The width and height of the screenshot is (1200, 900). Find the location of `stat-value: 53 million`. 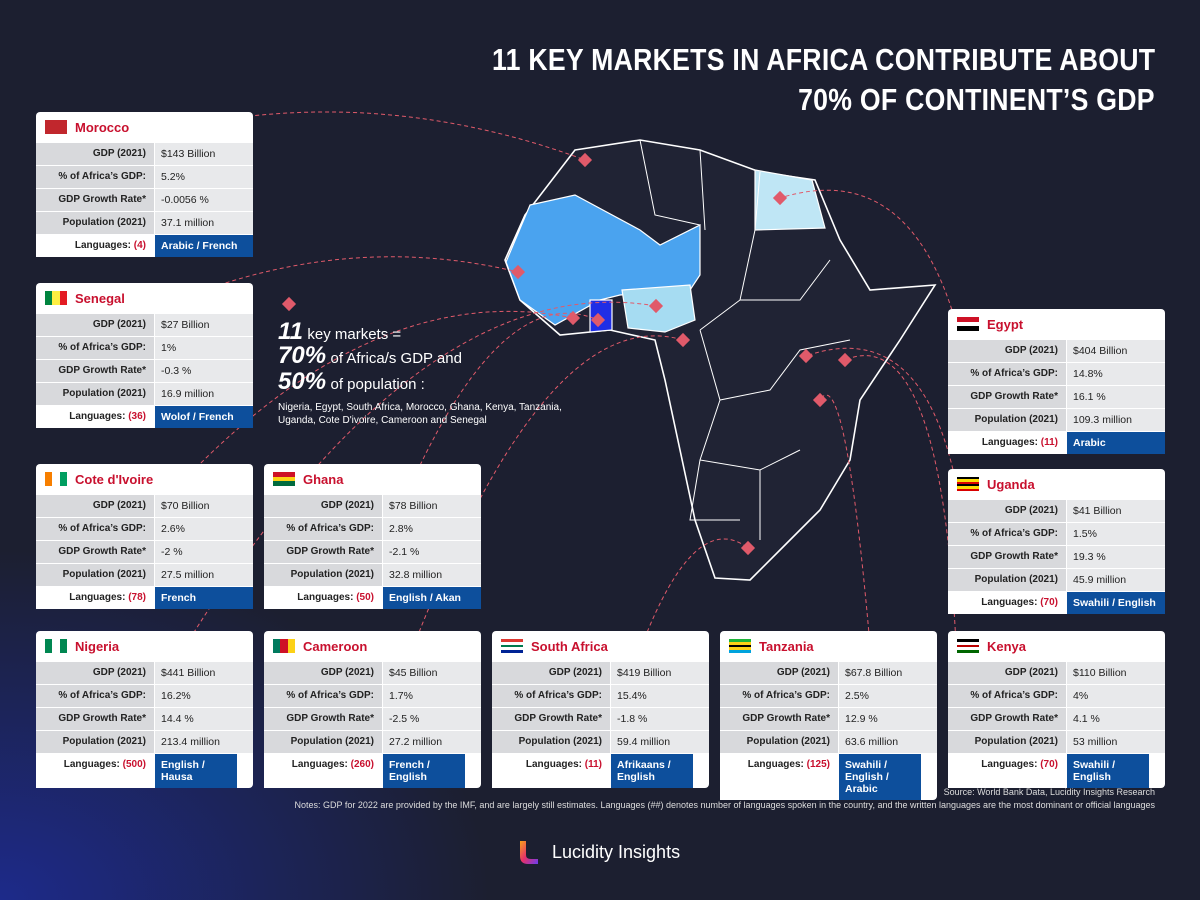

stat-value: 53 million is located at coordinates (1115, 742).